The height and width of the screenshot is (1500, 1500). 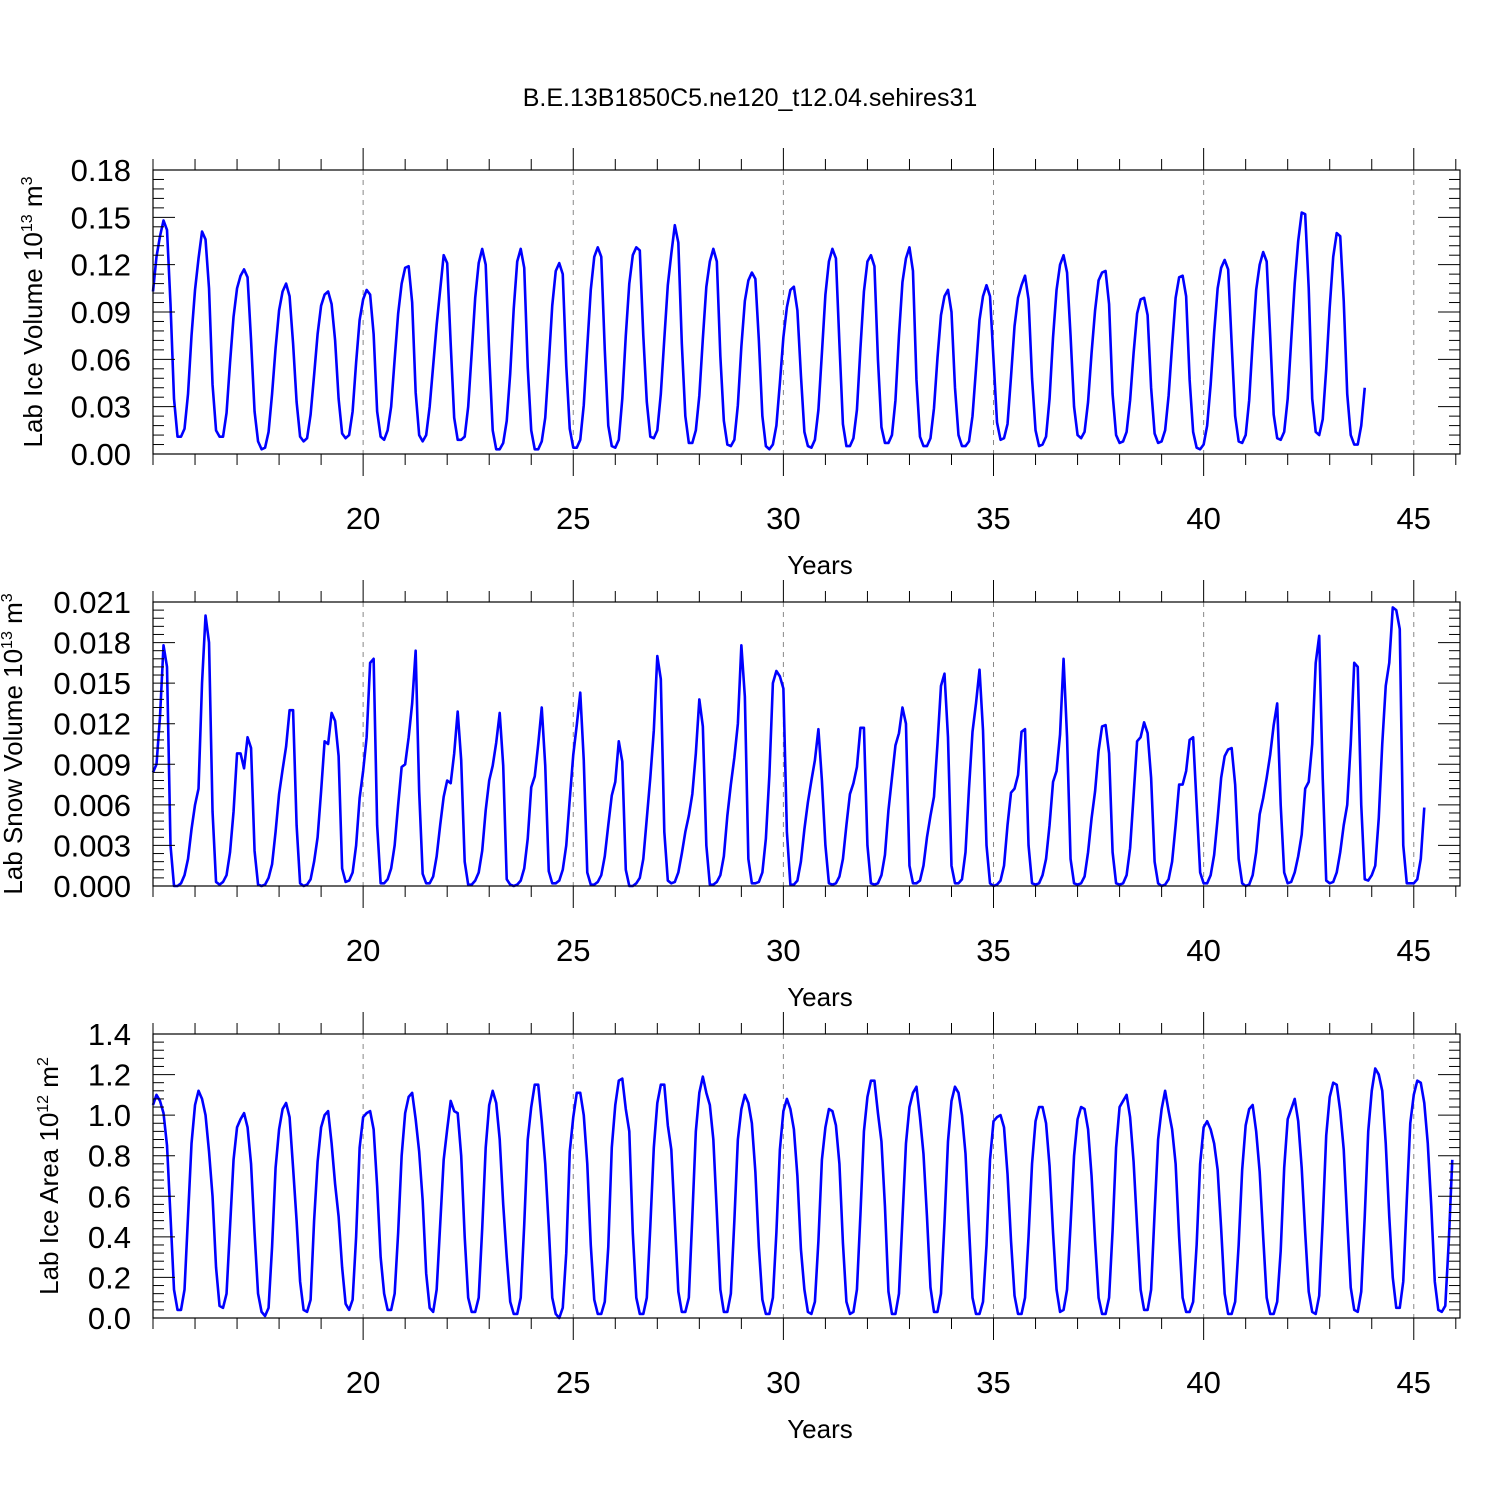 I want to click on y-tick-label: 0.03, so click(x=101, y=407).